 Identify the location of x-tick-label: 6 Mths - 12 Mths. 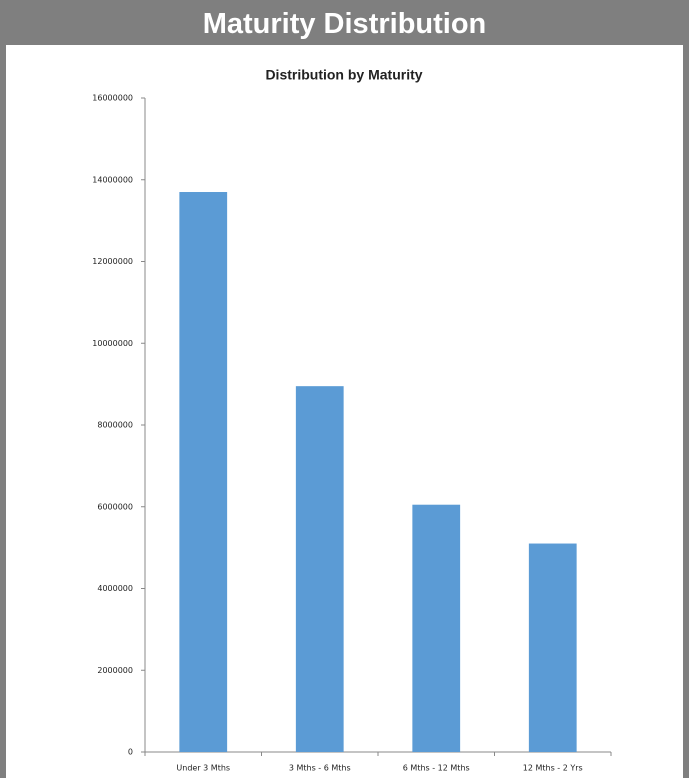
(436, 768).